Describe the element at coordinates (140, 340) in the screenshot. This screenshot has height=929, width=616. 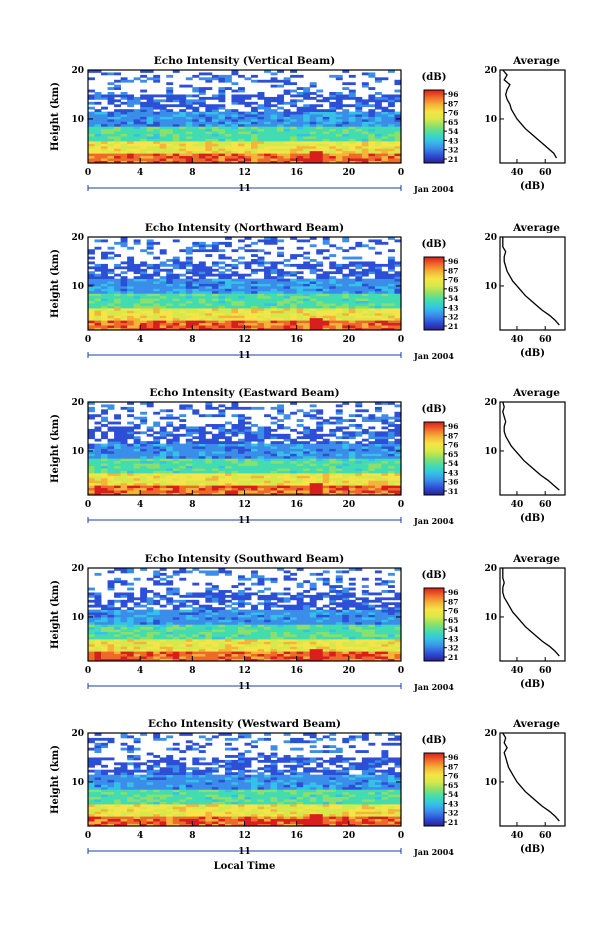
I see `x-tick-label: 4` at that location.